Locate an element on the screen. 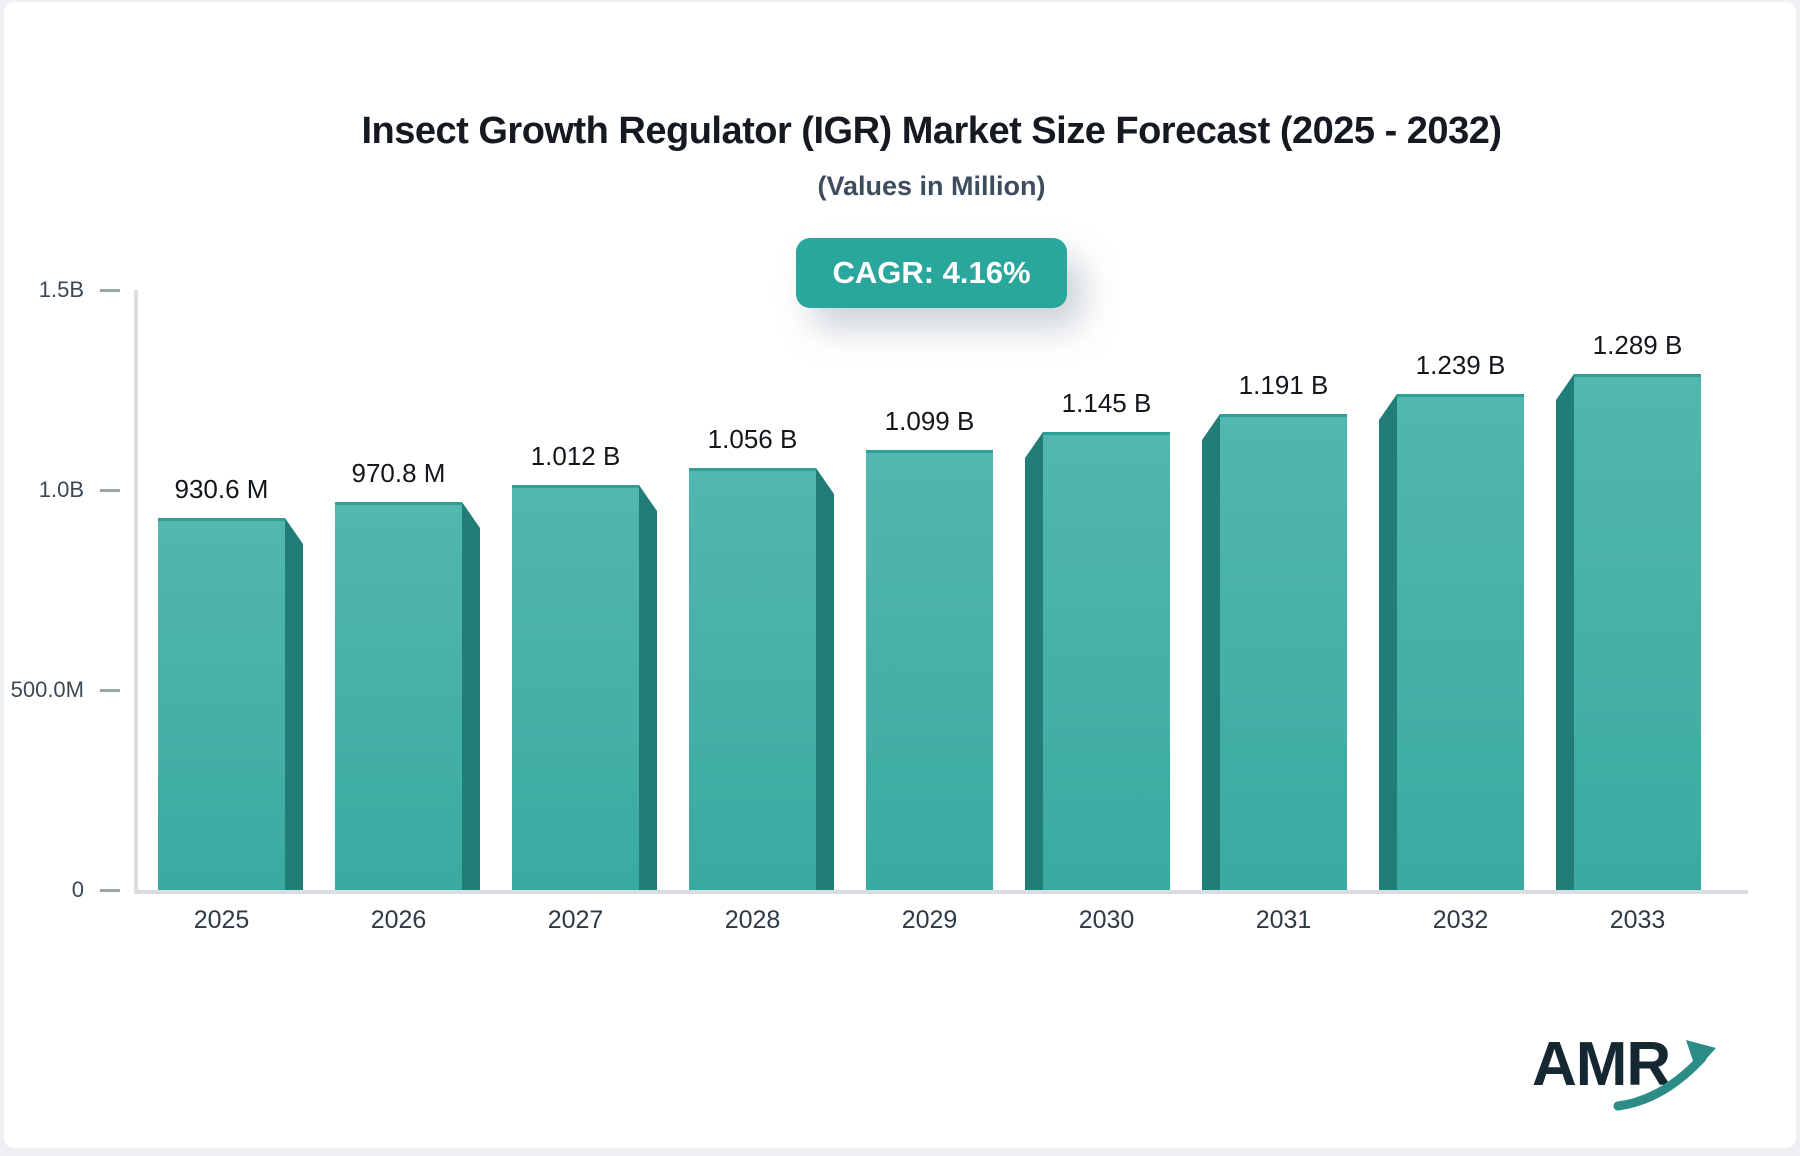 The height and width of the screenshot is (1156, 1800). bar-3d-side-2032 is located at coordinates (1388, 642).